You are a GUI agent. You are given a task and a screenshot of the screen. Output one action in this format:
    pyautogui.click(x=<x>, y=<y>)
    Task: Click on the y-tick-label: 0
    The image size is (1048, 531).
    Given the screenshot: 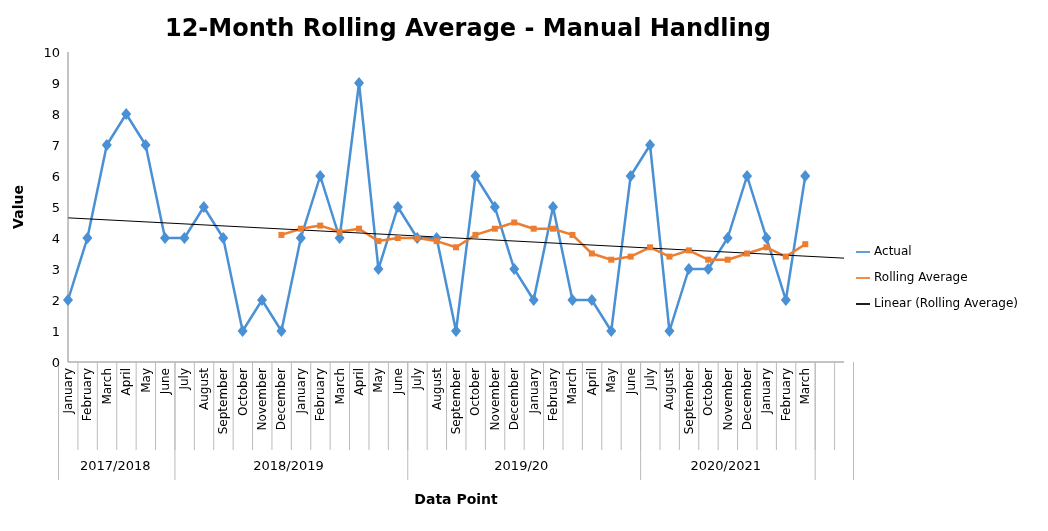 What is the action you would take?
    pyautogui.click(x=55, y=362)
    